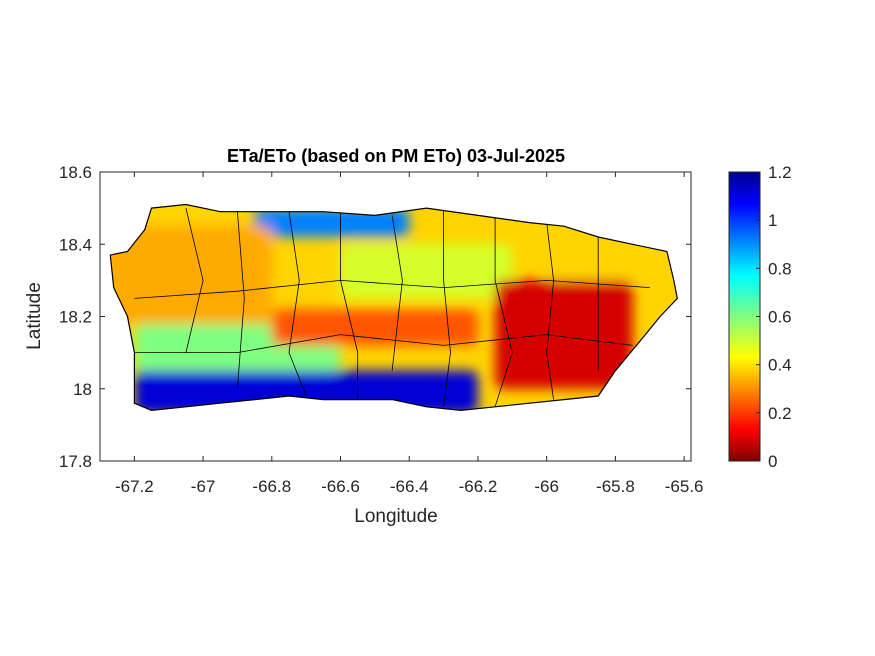 The image size is (875, 656). What do you see at coordinates (684, 486) in the screenshot?
I see `x-tick-label: -65.6` at bounding box center [684, 486].